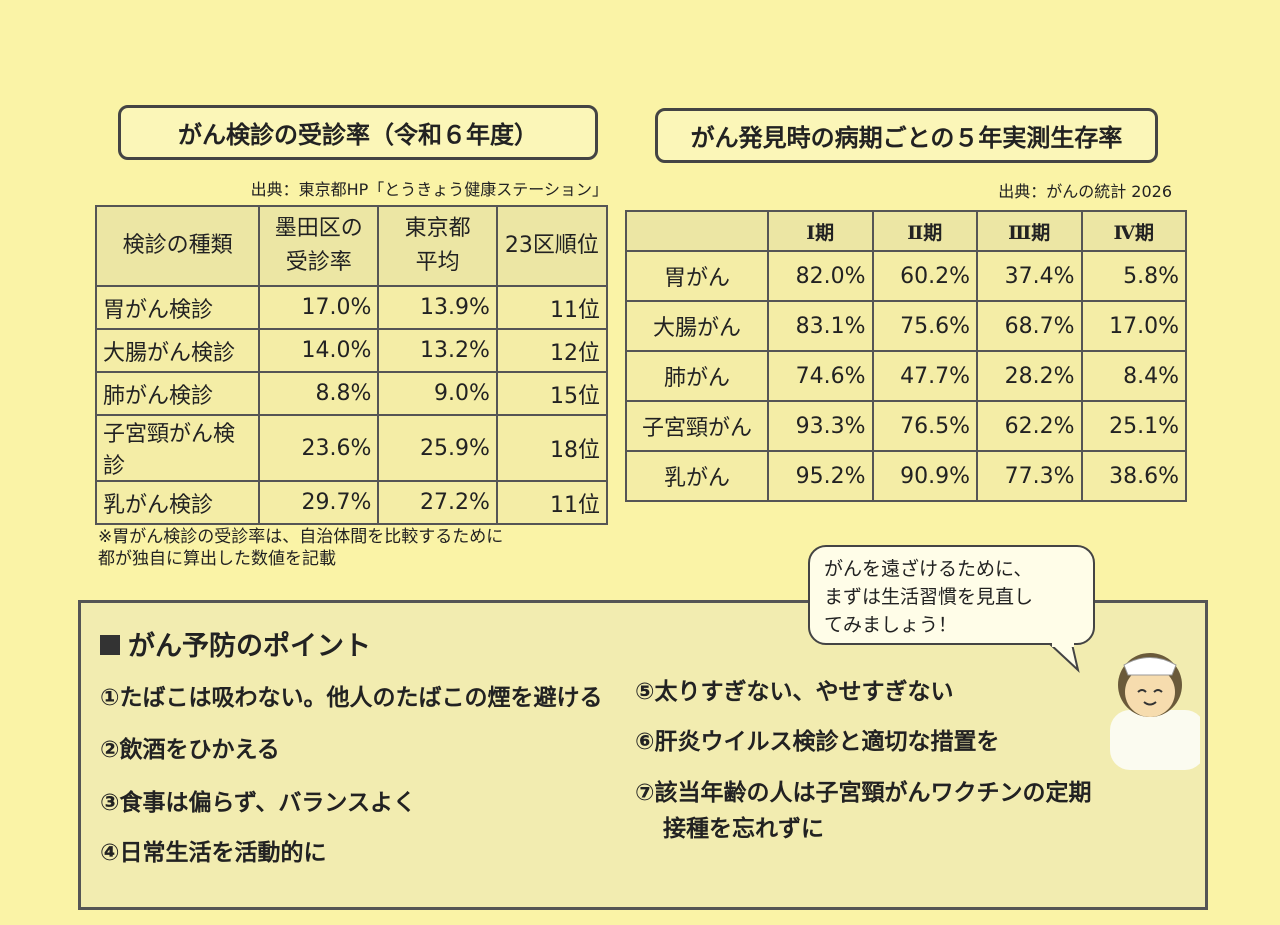 The width and height of the screenshot is (1280, 925). I want to click on tips-heading: がん予防のポイント, so click(235, 643).